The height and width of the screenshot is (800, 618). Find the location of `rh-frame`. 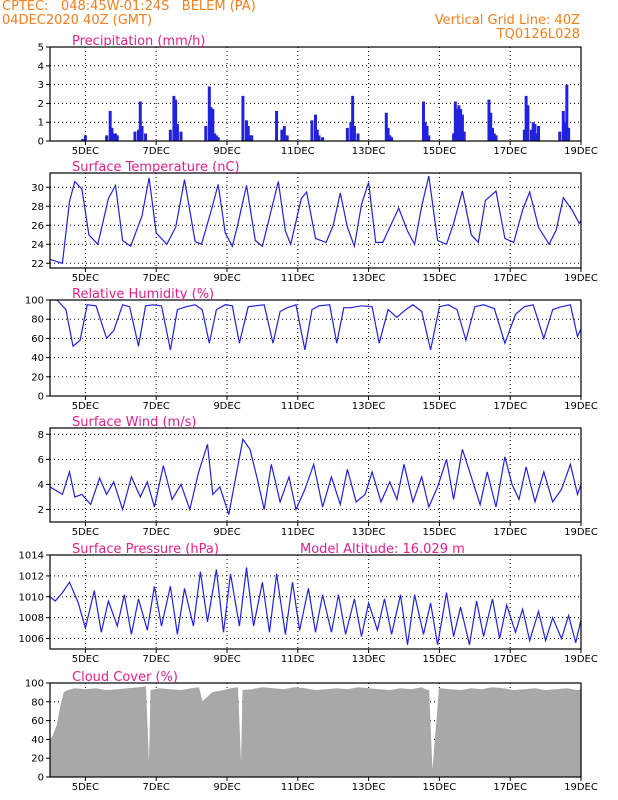

rh-frame is located at coordinates (315, 348).